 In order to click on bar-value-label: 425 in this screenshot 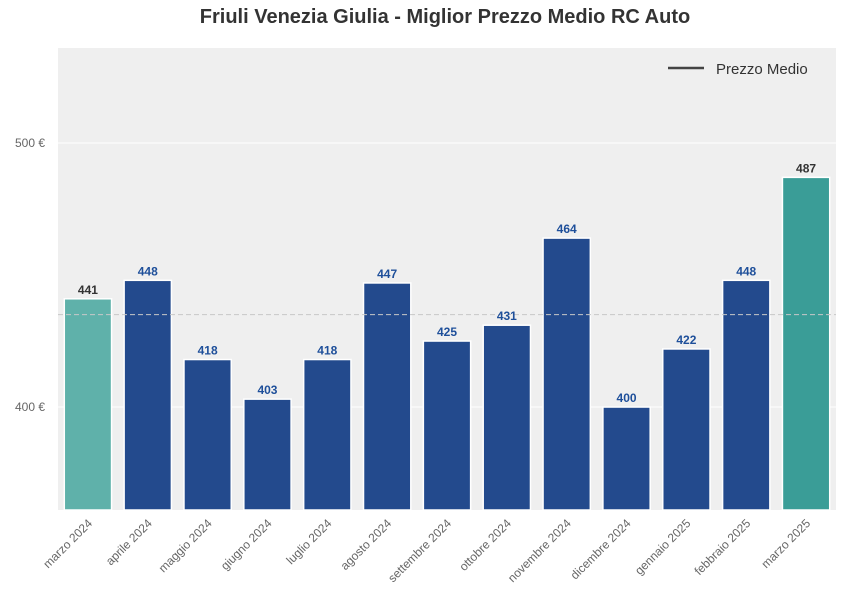, I will do `click(447, 332)`.